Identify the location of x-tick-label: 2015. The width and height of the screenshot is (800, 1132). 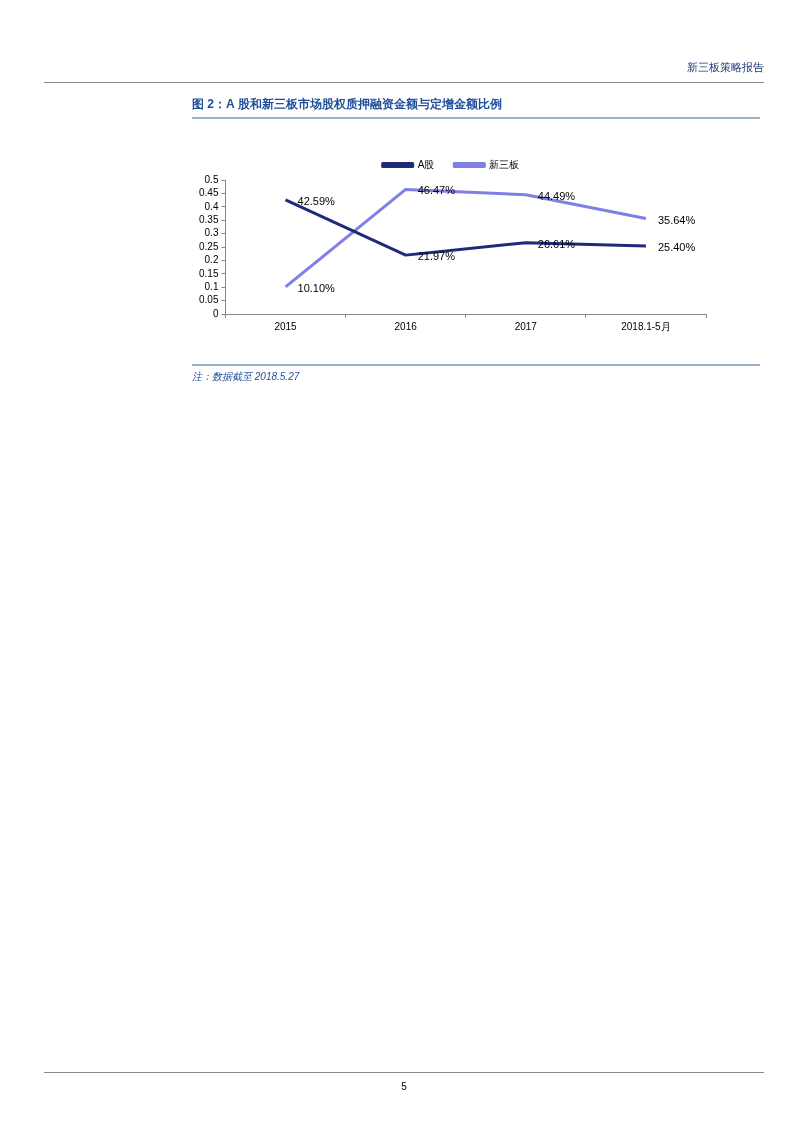
(286, 326).